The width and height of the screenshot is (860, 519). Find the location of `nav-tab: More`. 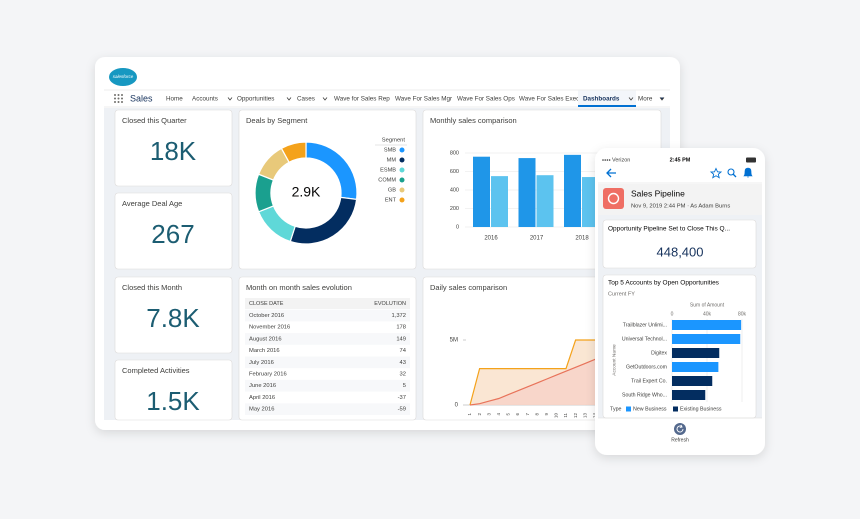

nav-tab: More is located at coordinates (645, 99).